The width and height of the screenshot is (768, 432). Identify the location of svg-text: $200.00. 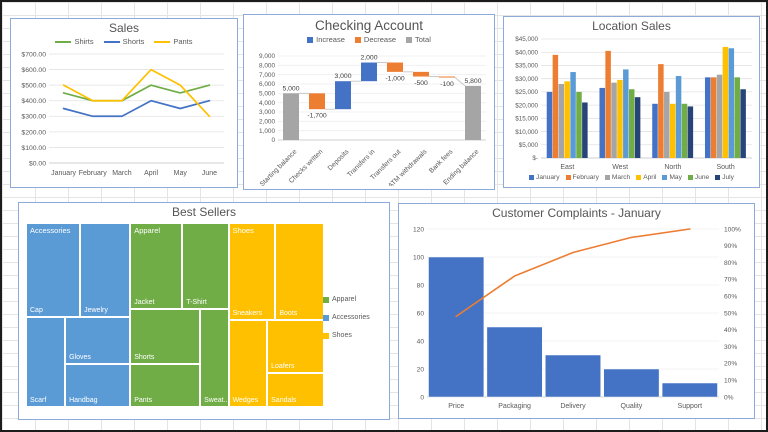
(33, 132).